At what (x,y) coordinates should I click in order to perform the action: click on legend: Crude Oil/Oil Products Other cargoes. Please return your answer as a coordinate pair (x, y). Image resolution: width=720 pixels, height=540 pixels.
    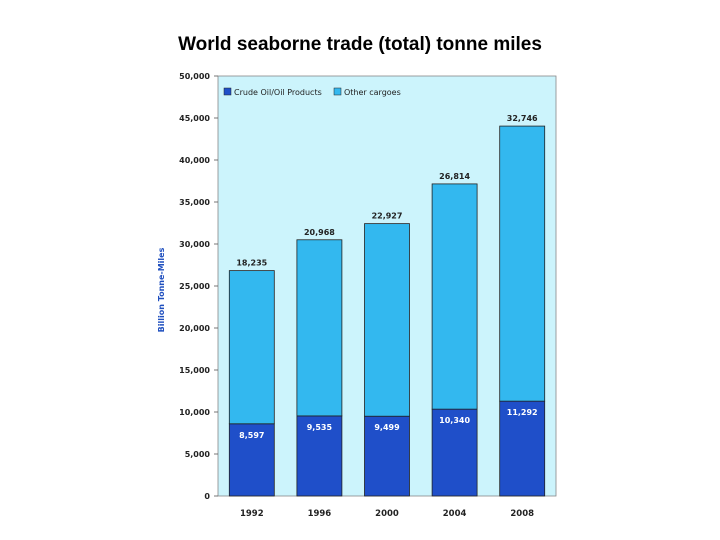
    Looking at the image, I should click on (312, 92).